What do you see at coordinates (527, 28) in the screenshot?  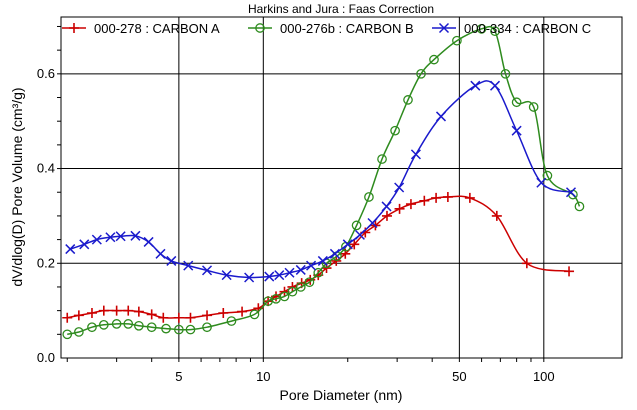 I see `legend-label: 000-334 : CARBON C` at bounding box center [527, 28].